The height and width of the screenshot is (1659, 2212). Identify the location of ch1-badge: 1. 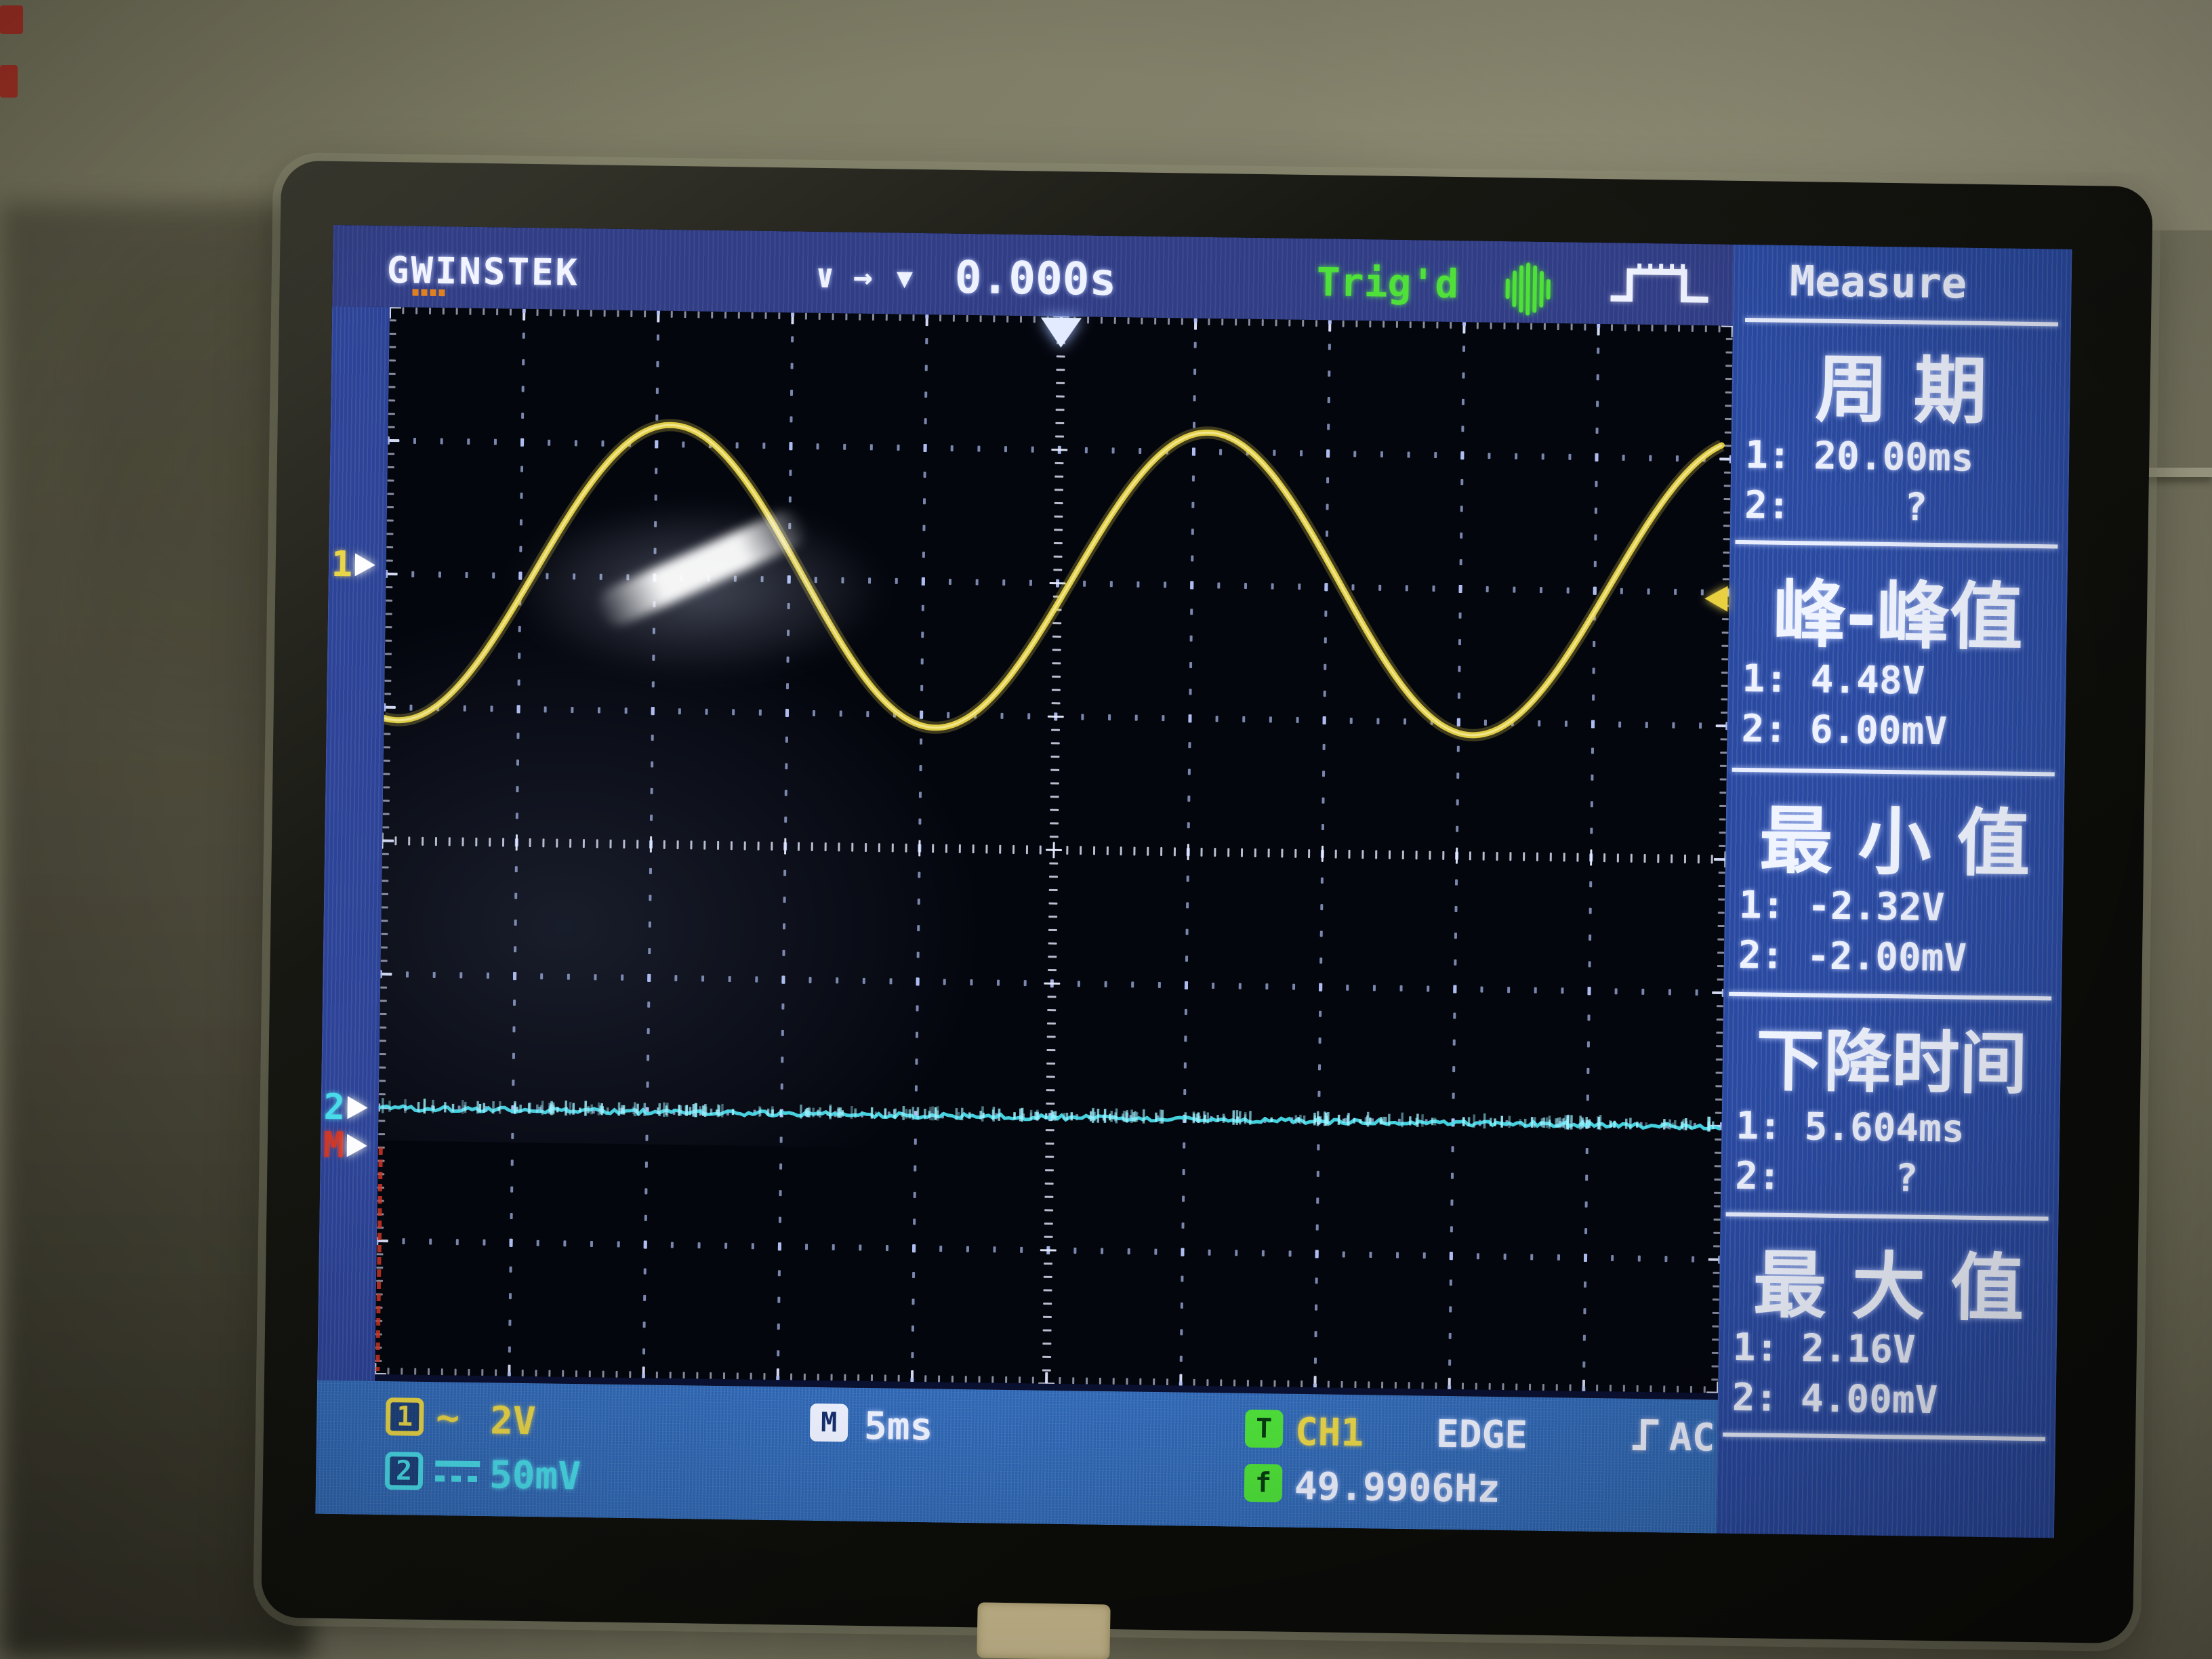
(404, 1417).